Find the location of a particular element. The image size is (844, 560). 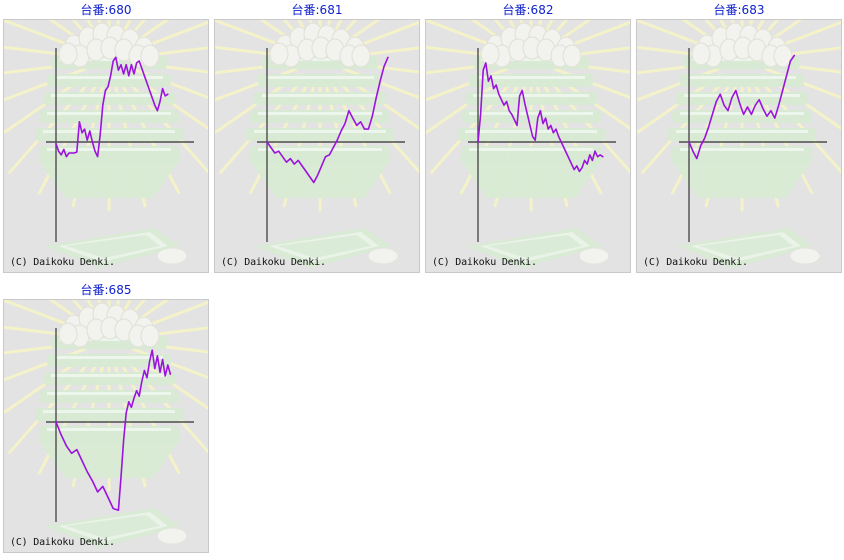

machine-graph-panel: 台番:680 (C) Daikoku Denki. is located at coordinates (106, 137).